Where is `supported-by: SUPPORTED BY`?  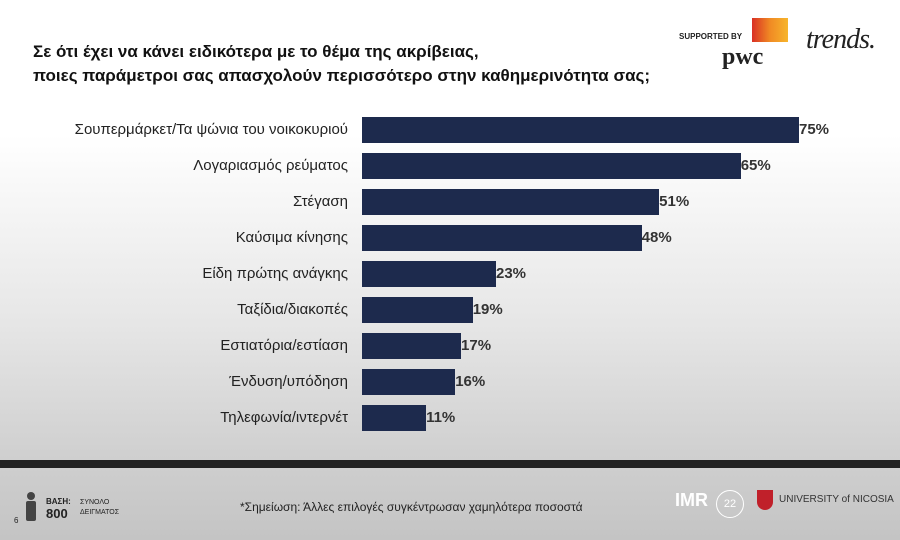
supported-by: SUPPORTED BY is located at coordinates (711, 36).